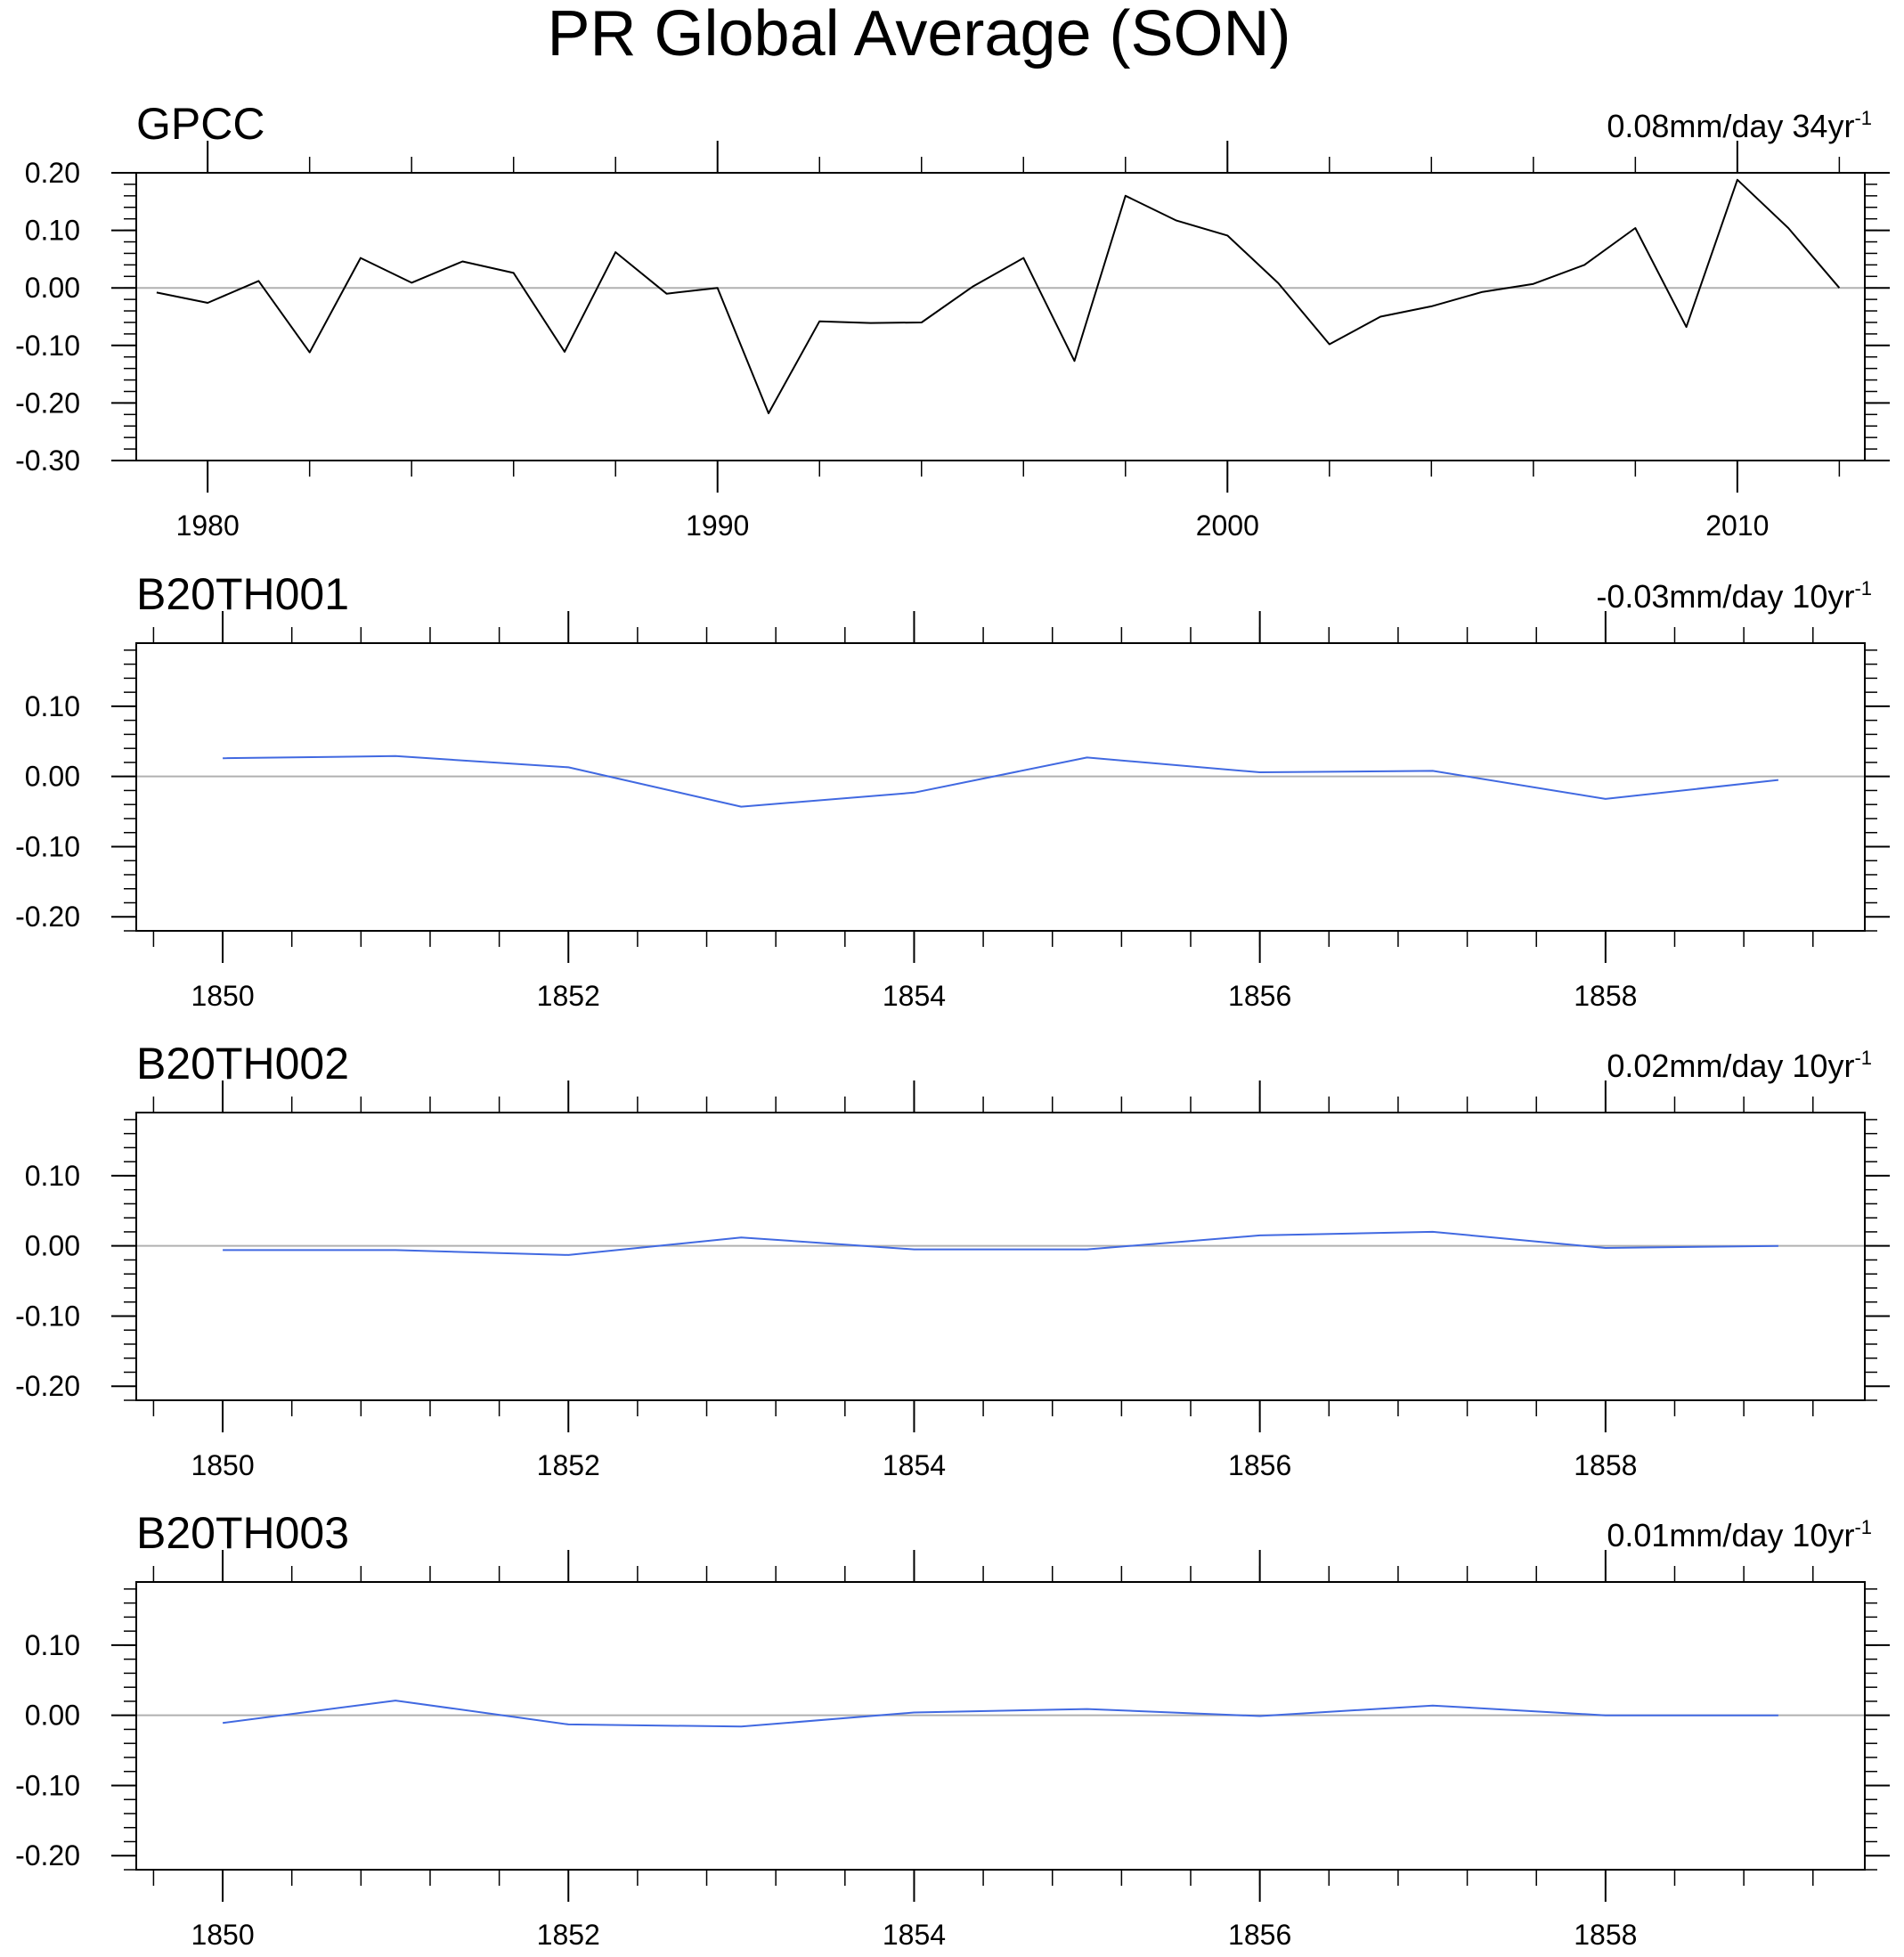  Describe the element at coordinates (1739, 1065) in the screenshot. I see `trend-annotation: 0.02mm/day 10yr-1` at that location.